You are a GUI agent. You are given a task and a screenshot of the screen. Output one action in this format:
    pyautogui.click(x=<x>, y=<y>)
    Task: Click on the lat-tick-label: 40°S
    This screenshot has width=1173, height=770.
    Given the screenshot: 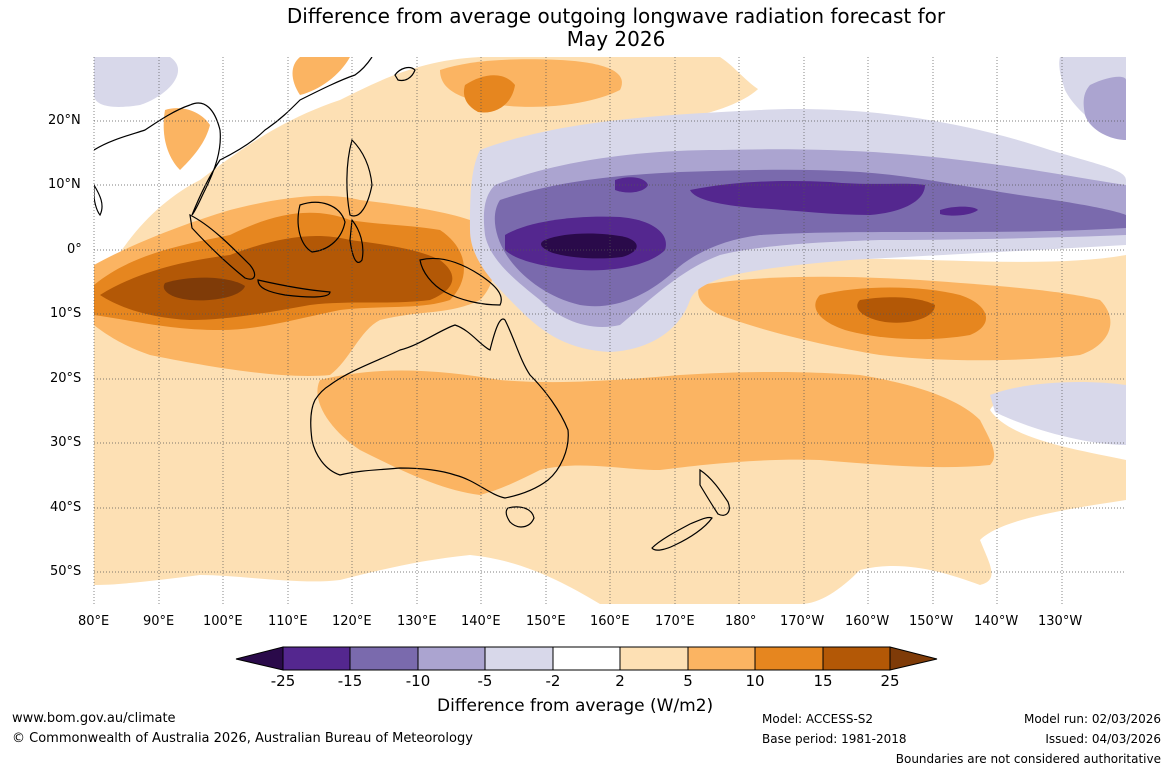 What is the action you would take?
    pyautogui.click(x=66, y=507)
    